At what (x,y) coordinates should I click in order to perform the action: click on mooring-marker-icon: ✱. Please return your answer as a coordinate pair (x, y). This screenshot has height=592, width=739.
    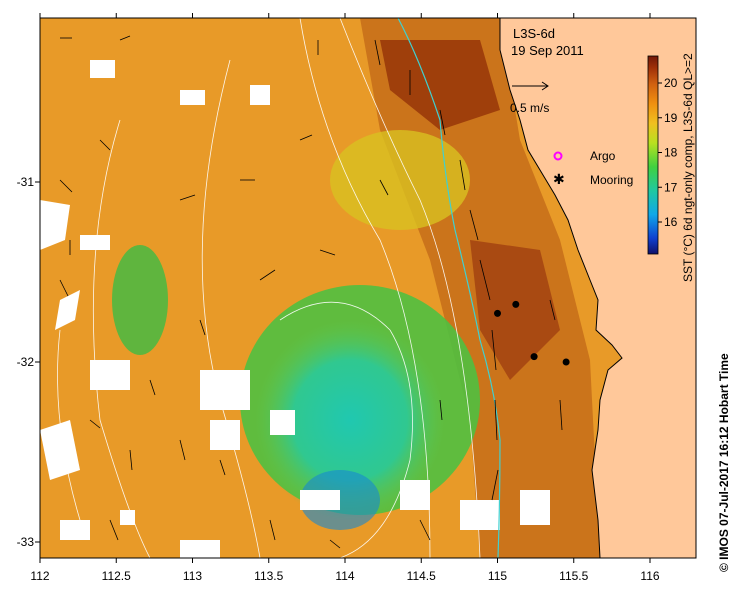
    Looking at the image, I should click on (559, 180).